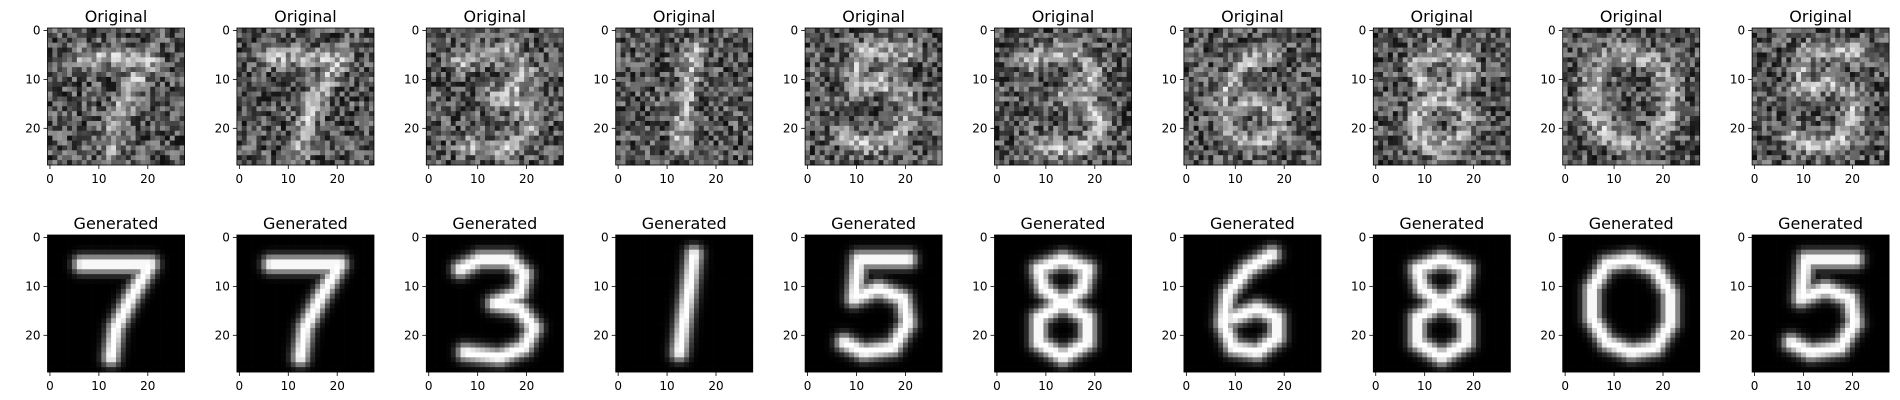  I want to click on generated-panel-4: Generated 0 10 20 0 10 20, so click(673, 303).